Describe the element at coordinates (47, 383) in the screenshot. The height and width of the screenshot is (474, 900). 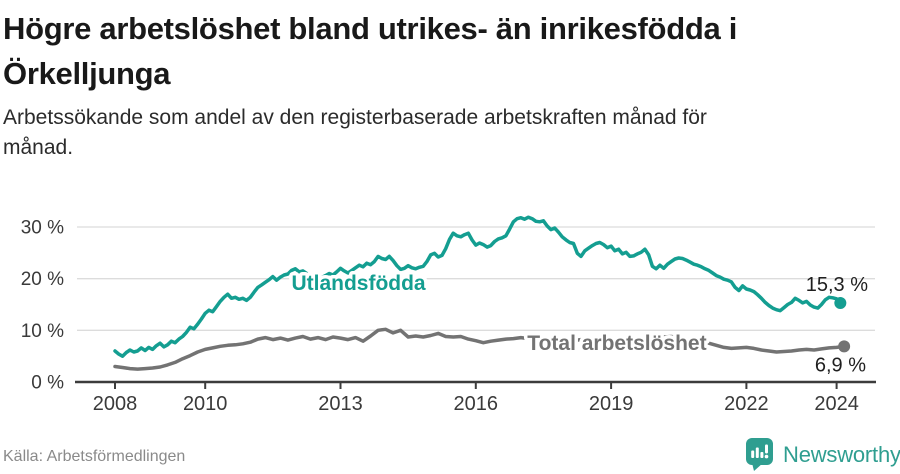
I see `y-axis-tick-label: 0 %` at that location.